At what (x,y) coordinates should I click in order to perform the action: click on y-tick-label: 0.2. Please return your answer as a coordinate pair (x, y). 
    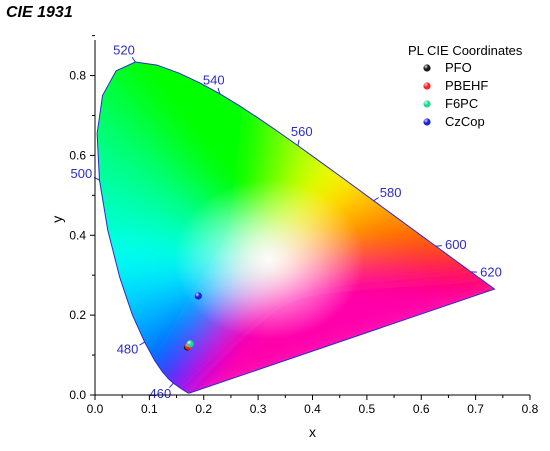
    Looking at the image, I should click on (77, 315).